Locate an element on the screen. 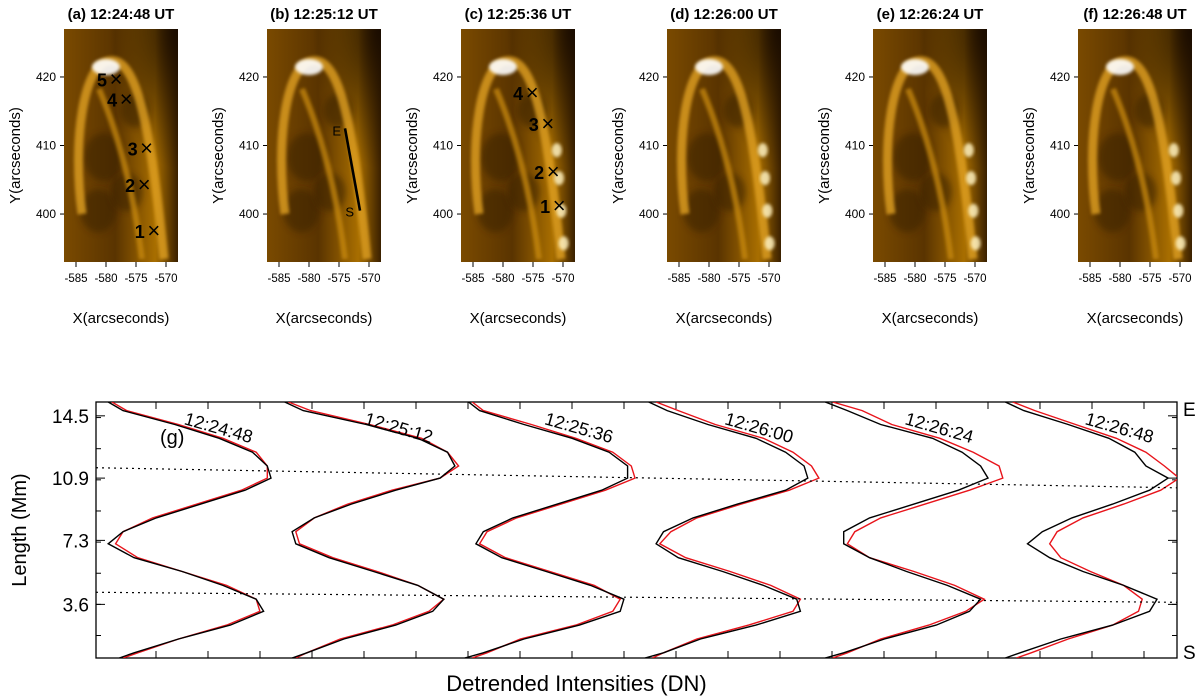 This screenshot has width=1200, height=696. slit-start-label: S is located at coordinates (349, 212).